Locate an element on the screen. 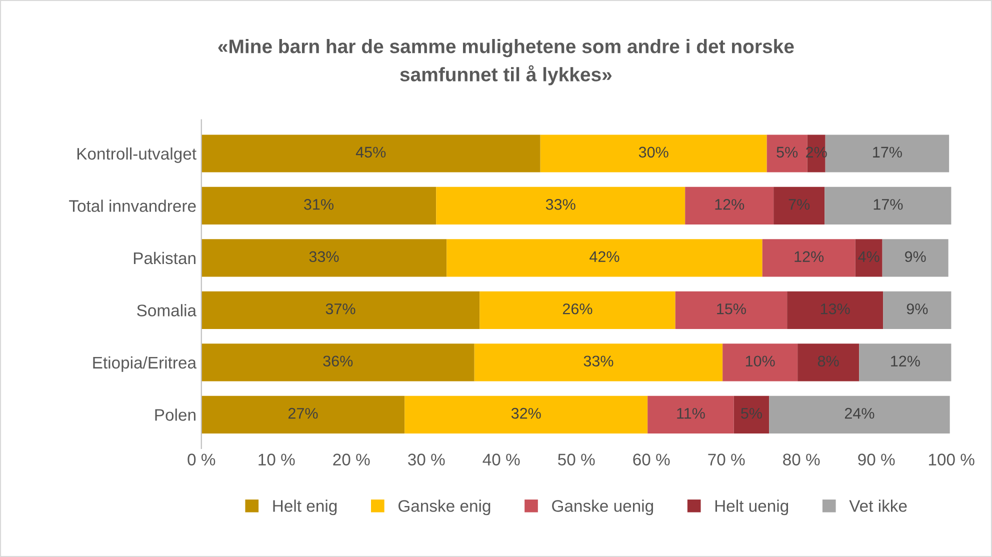 This screenshot has width=992, height=557. x-tick-label: 100 % is located at coordinates (951, 460).